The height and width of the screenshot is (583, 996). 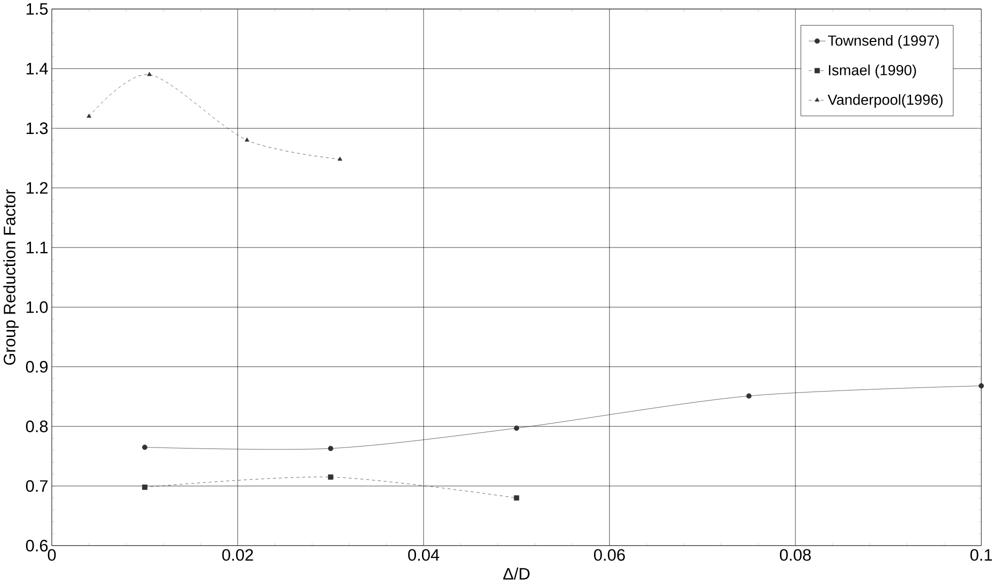 What do you see at coordinates (37, 486) in the screenshot?
I see `y-tick-label: 0.7` at bounding box center [37, 486].